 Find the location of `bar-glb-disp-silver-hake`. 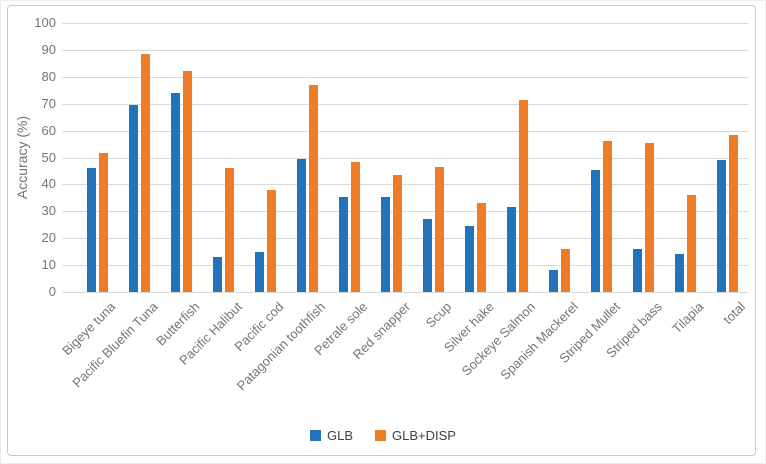

bar-glb-disp-silver-hake is located at coordinates (481, 247).